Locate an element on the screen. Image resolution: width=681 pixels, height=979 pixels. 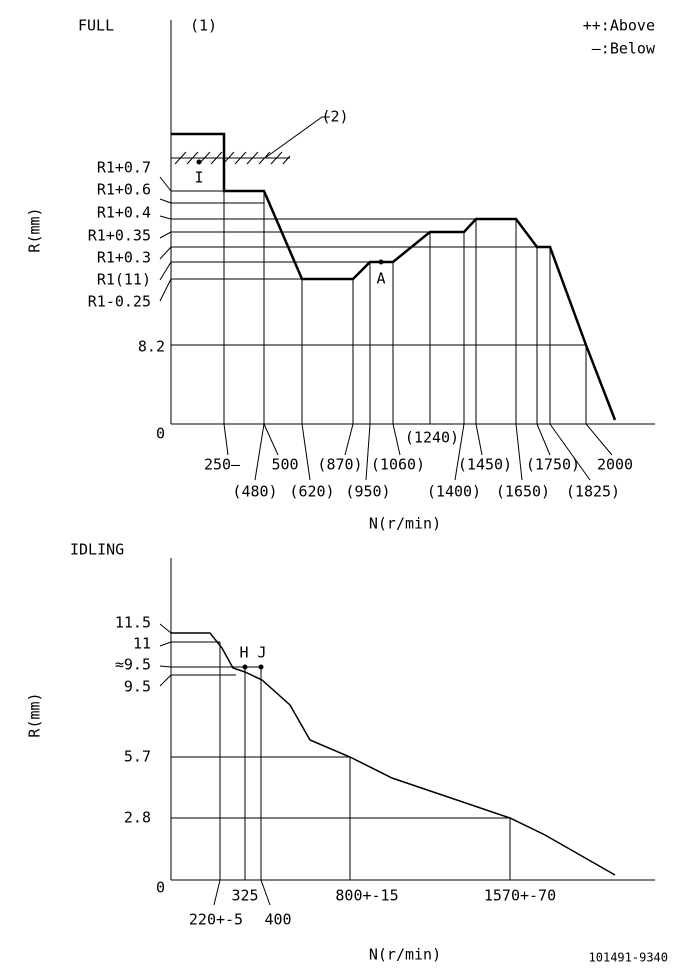
label: R1+0.3 is located at coordinates (124, 258).